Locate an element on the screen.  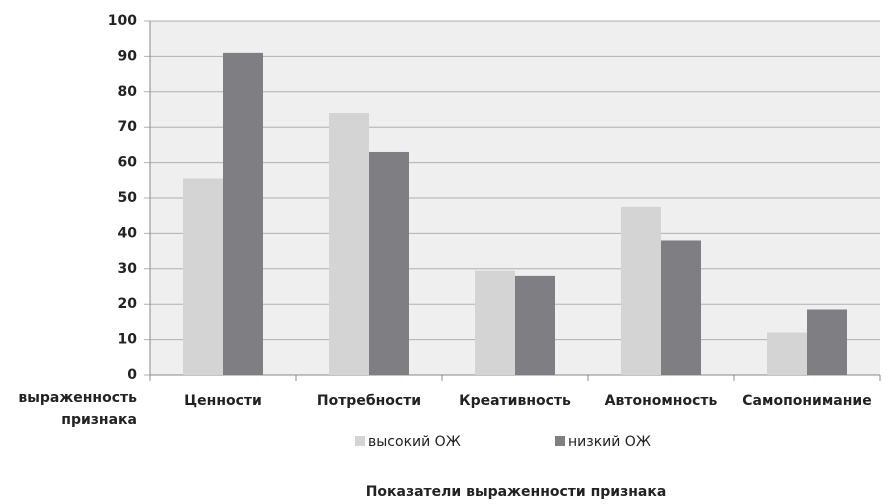
x-tick-label: Креативность is located at coordinates (515, 401).